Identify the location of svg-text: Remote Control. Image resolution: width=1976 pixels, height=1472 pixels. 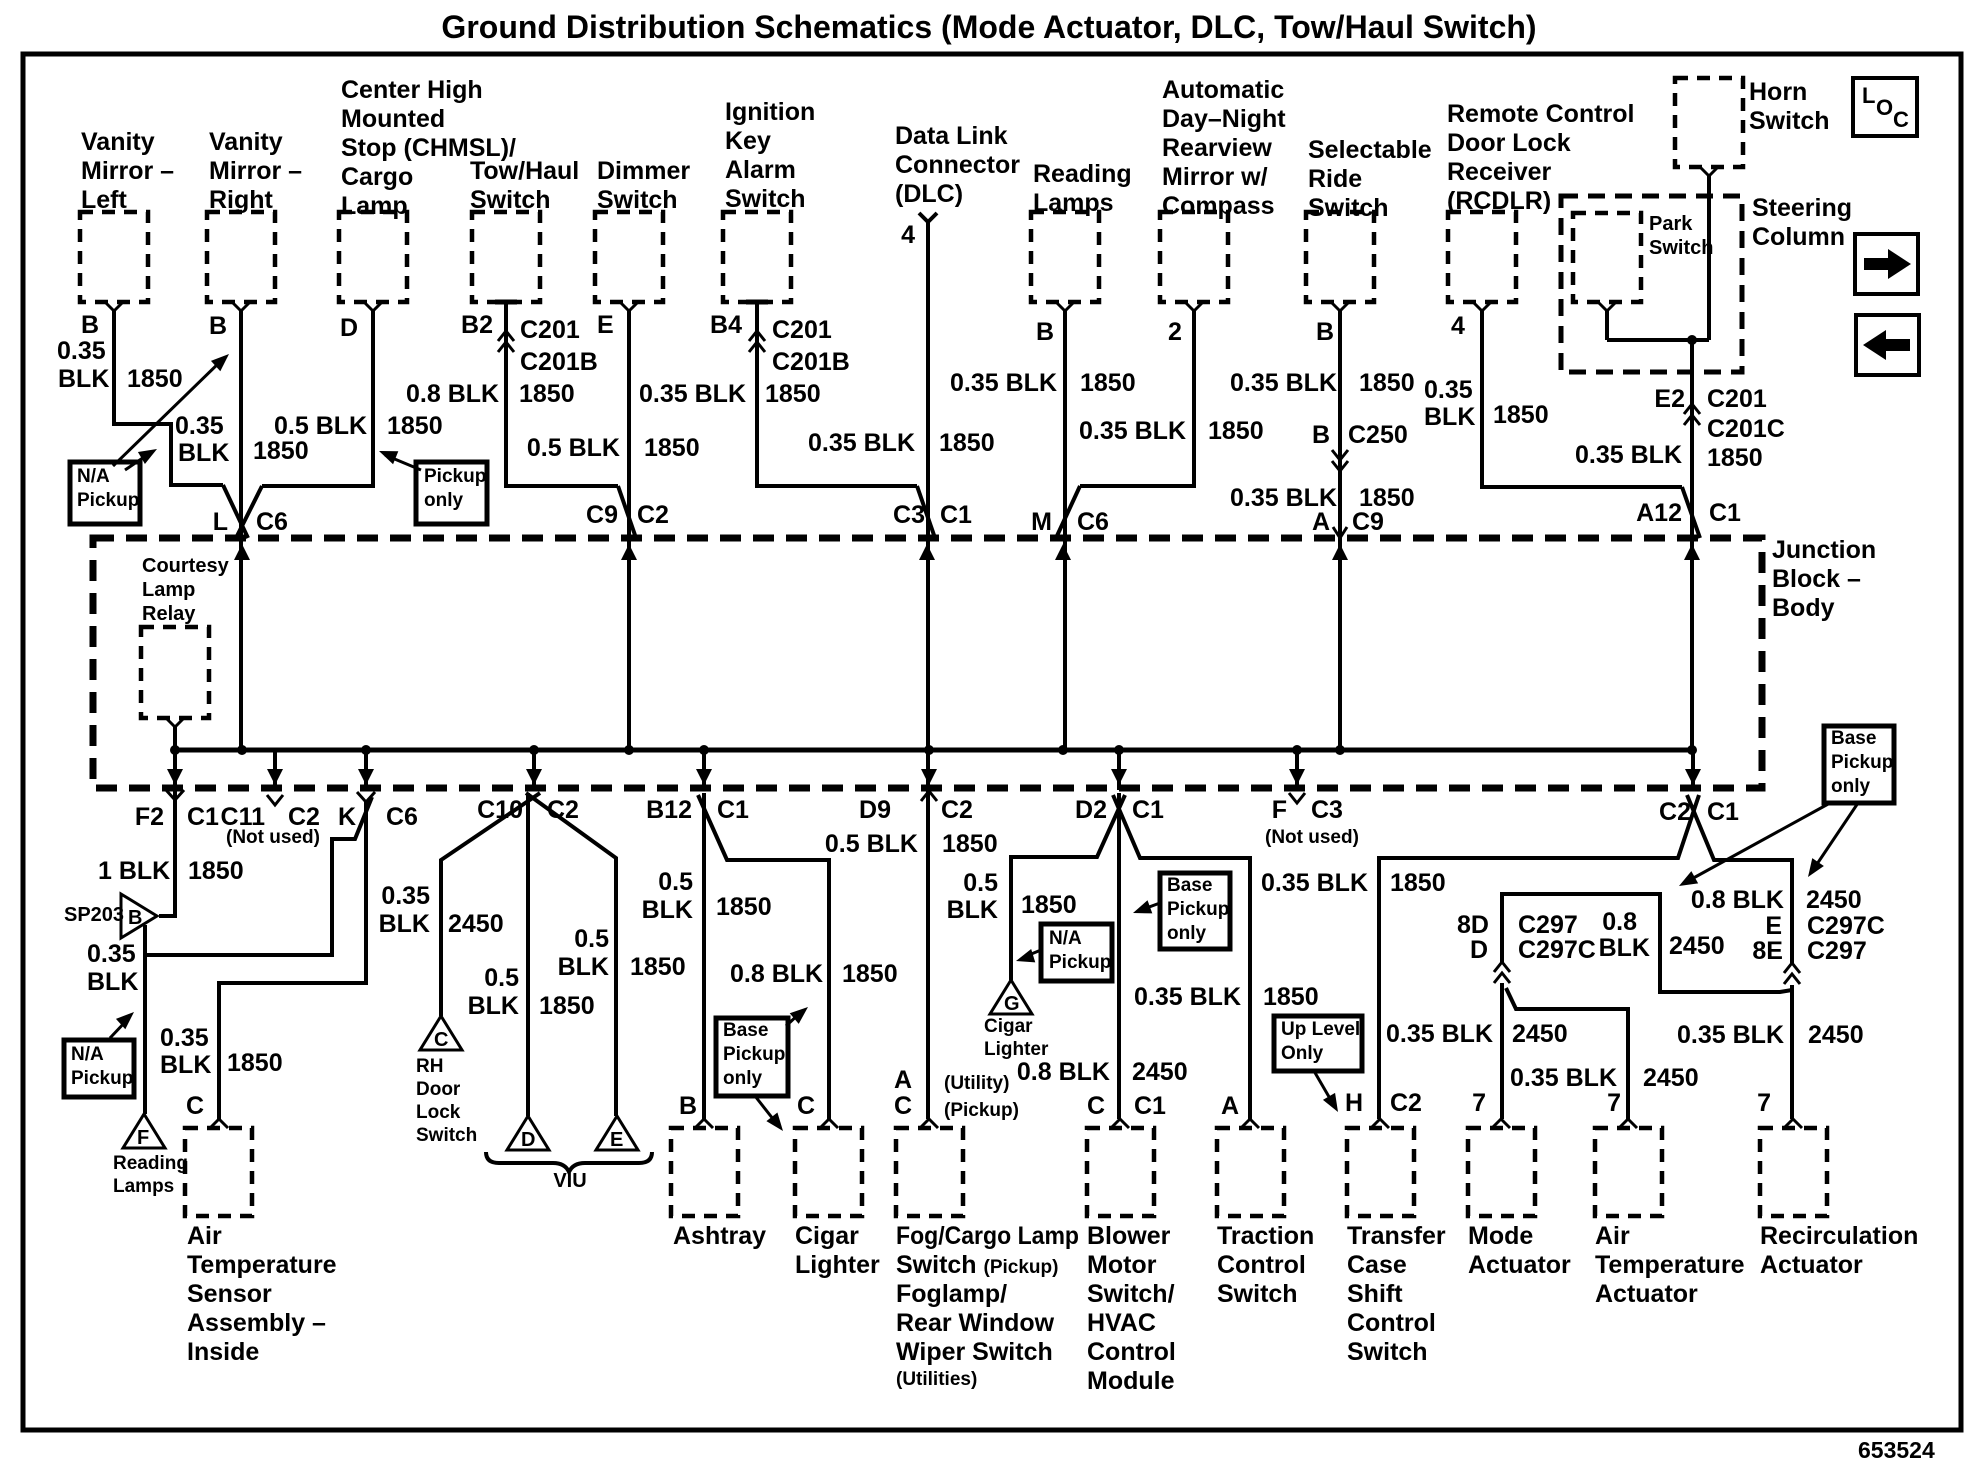
(1541, 114).